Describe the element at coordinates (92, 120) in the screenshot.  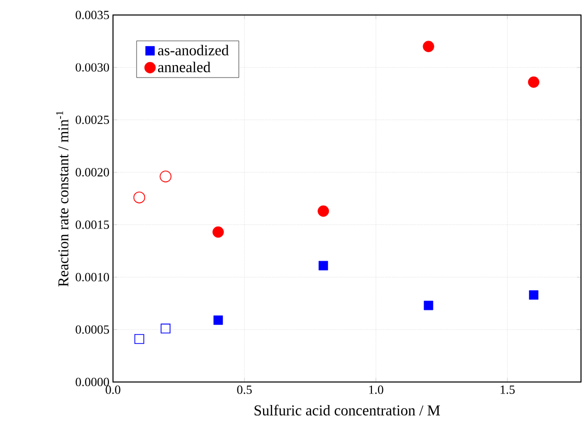
I see `y-tick-label: 0.0025` at that location.